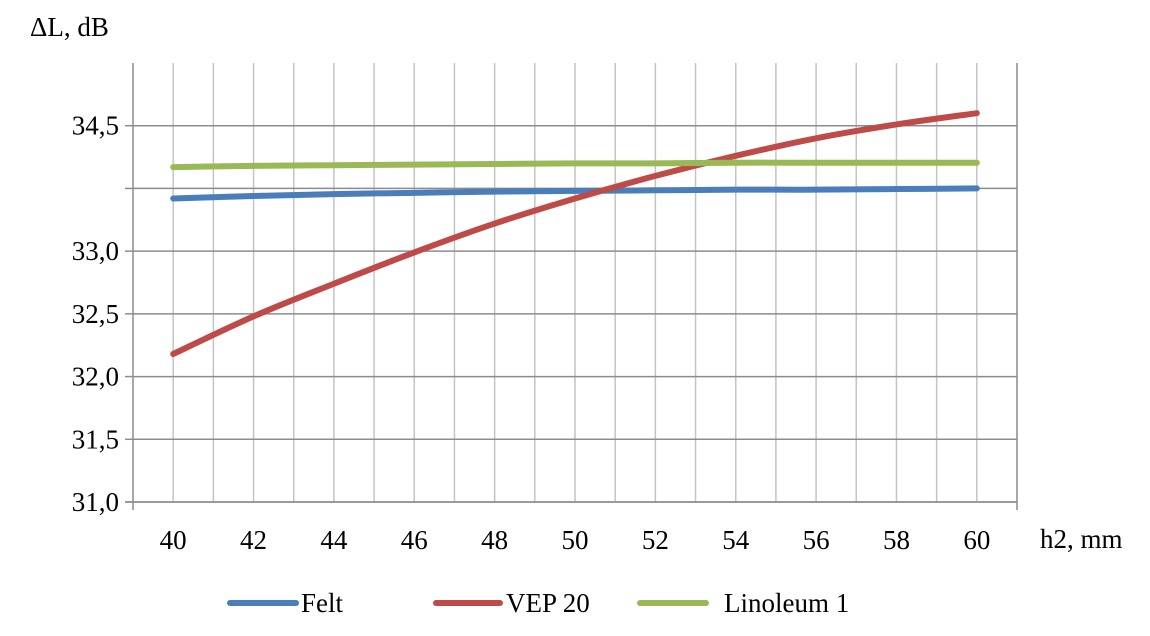  What do you see at coordinates (95, 251) in the screenshot?
I see `y-tick-label: 33,0` at bounding box center [95, 251].